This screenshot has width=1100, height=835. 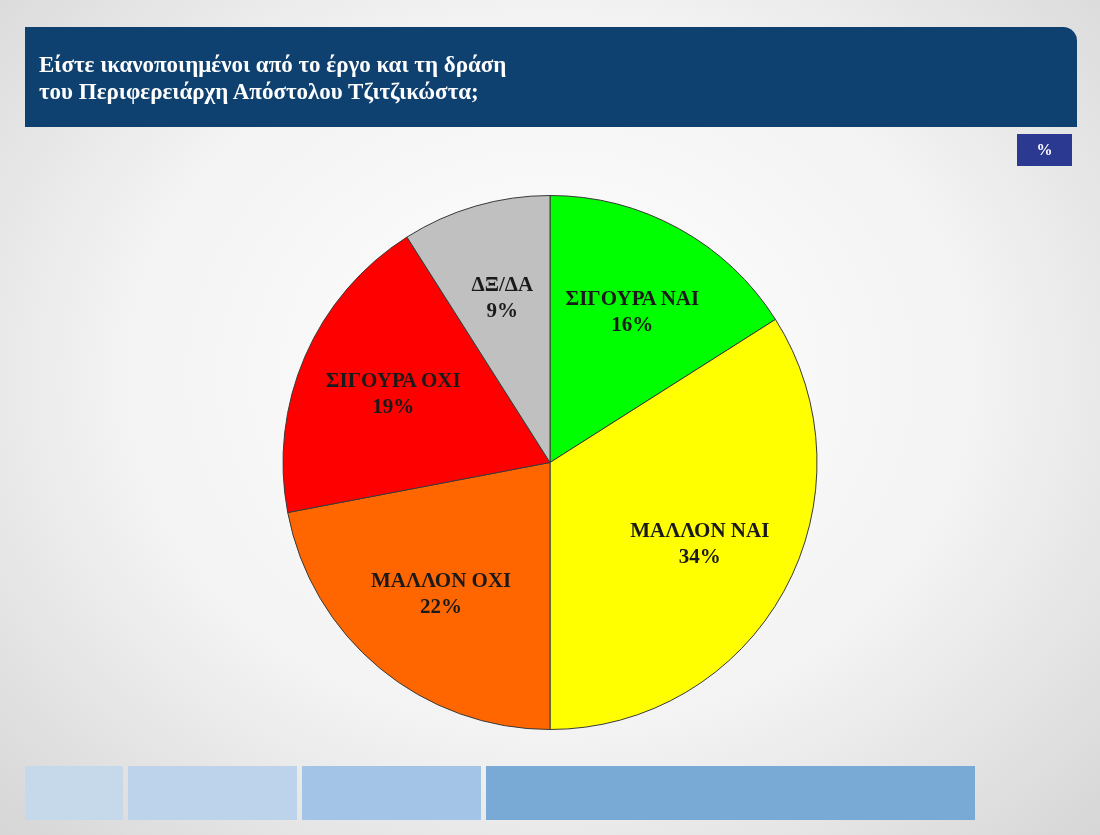 I want to click on data-label: 34%, so click(x=699, y=556).